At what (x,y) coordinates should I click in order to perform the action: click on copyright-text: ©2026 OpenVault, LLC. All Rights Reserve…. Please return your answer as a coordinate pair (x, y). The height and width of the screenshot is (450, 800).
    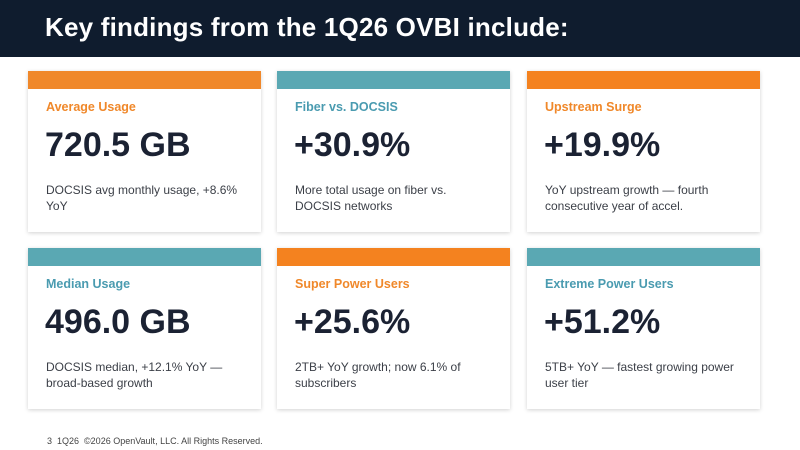
    Looking at the image, I should click on (173, 441).